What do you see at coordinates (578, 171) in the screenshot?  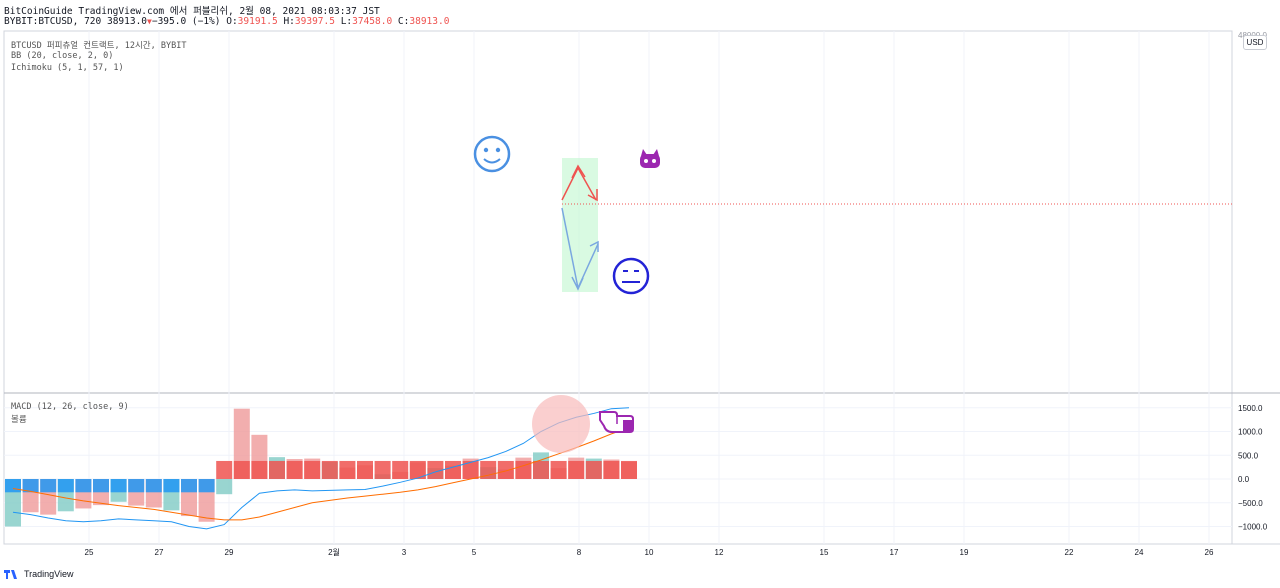 I see `red-arrow-head-up` at bounding box center [578, 171].